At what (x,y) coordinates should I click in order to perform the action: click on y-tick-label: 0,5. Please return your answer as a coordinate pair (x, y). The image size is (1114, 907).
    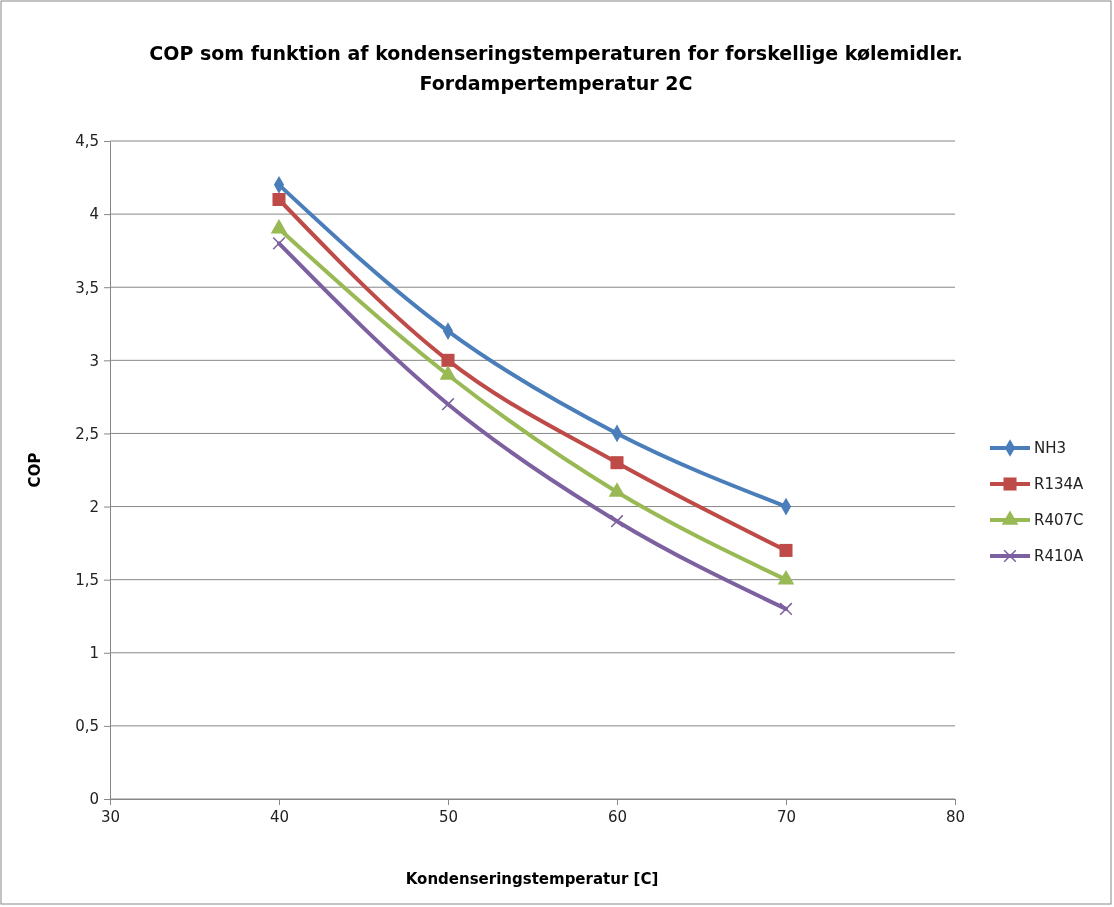
    Looking at the image, I should click on (87, 726).